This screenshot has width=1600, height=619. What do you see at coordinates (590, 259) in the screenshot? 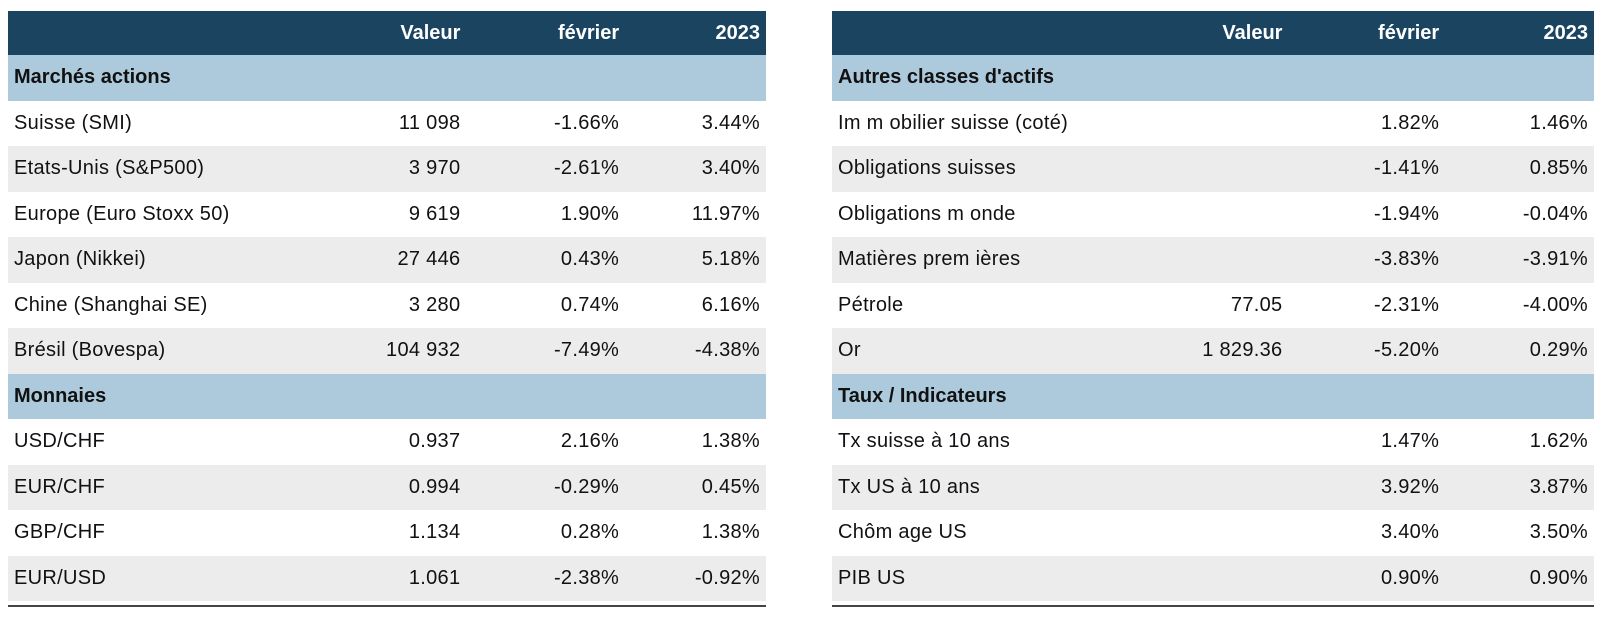
I see `row-month-change: 0.43%` at bounding box center [590, 259].